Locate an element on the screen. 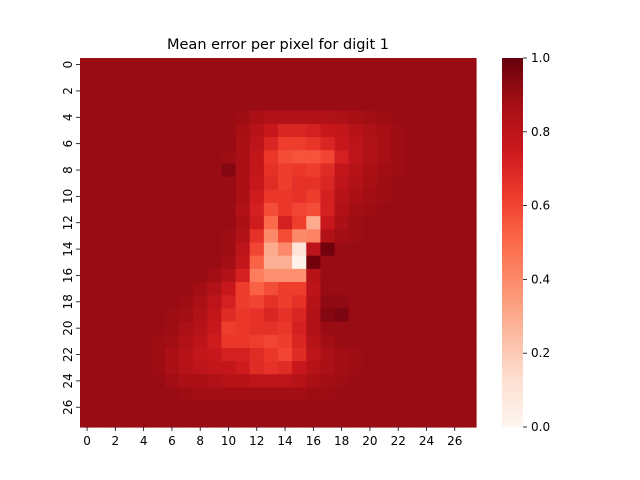  y-tick-label: 12 is located at coordinates (68, 222).